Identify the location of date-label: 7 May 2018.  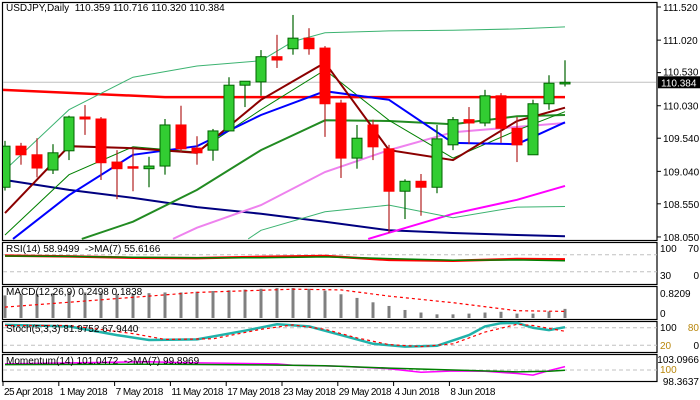
(140, 392).